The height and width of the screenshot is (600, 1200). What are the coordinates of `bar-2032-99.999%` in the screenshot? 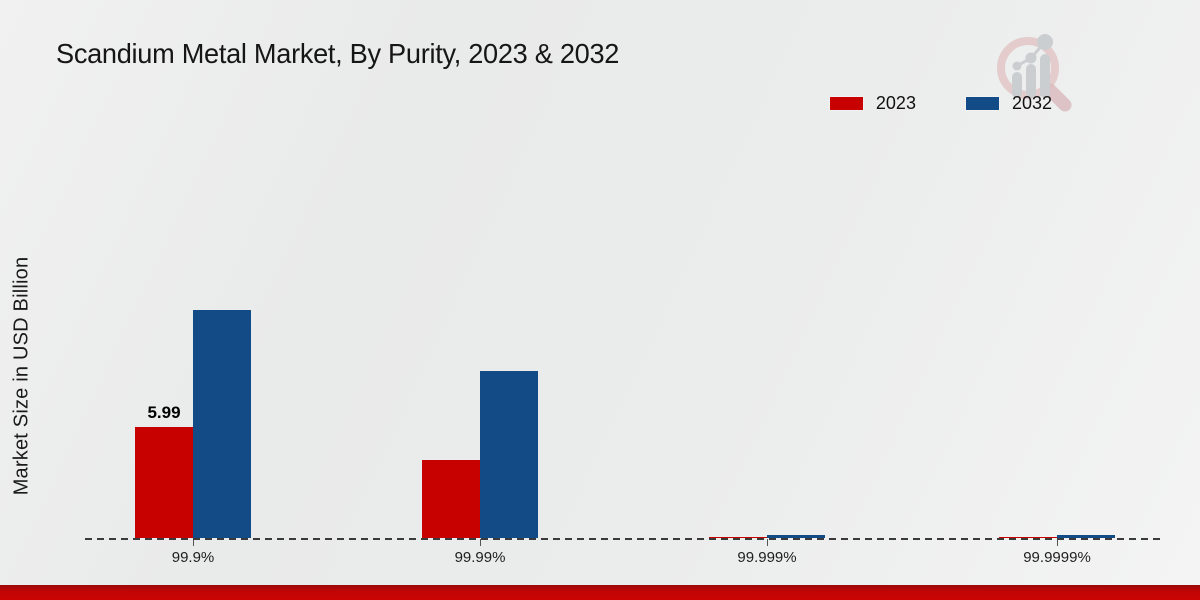 It's located at (796, 536).